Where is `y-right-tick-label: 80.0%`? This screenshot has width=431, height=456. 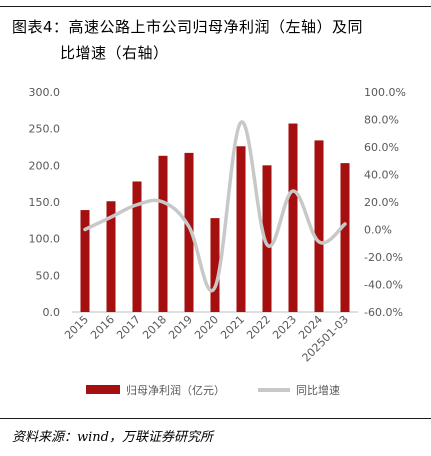 y-right-tick-label: 80.0% is located at coordinates (381, 120).